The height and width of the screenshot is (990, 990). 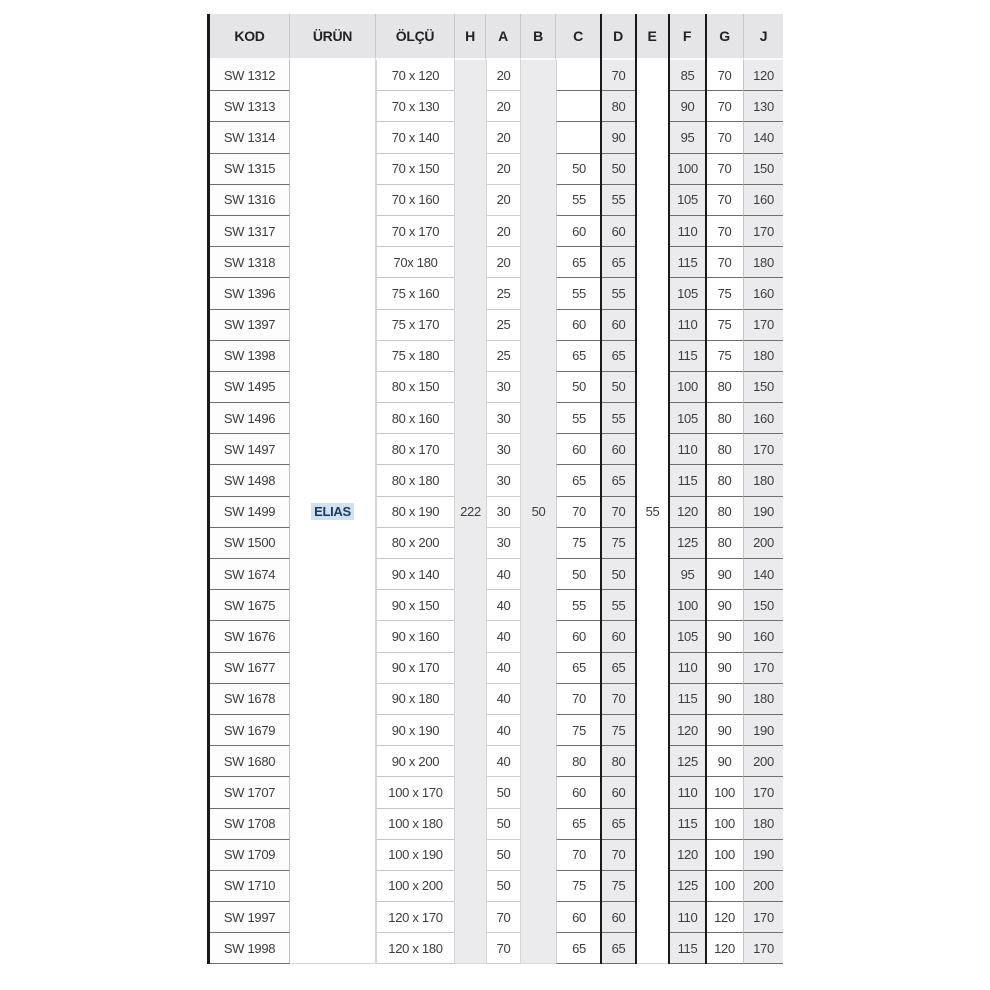 What do you see at coordinates (250, 575) in the screenshot?
I see `kod-cell: SW 1674` at bounding box center [250, 575].